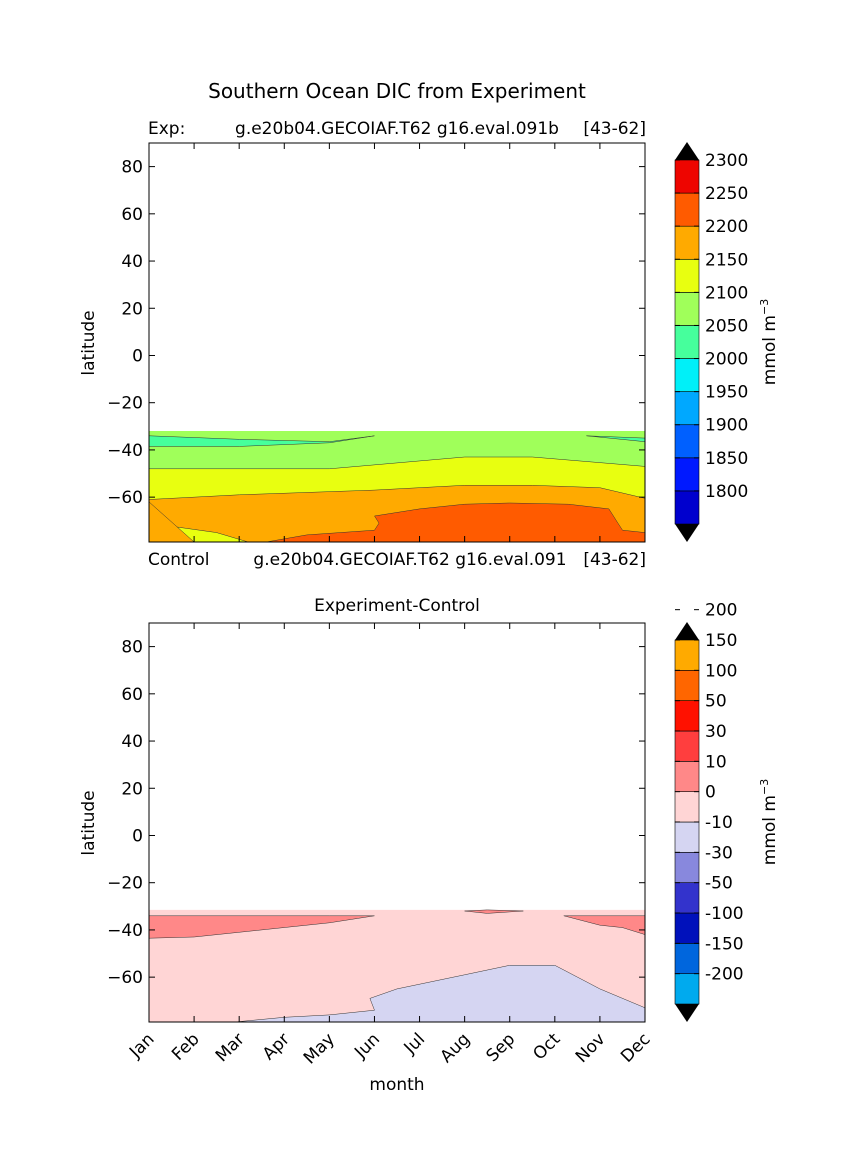 The width and height of the screenshot is (861, 1174). Describe the element at coordinates (726, 492) in the screenshot. I see `colorbar-tick-label: 1800` at that location.